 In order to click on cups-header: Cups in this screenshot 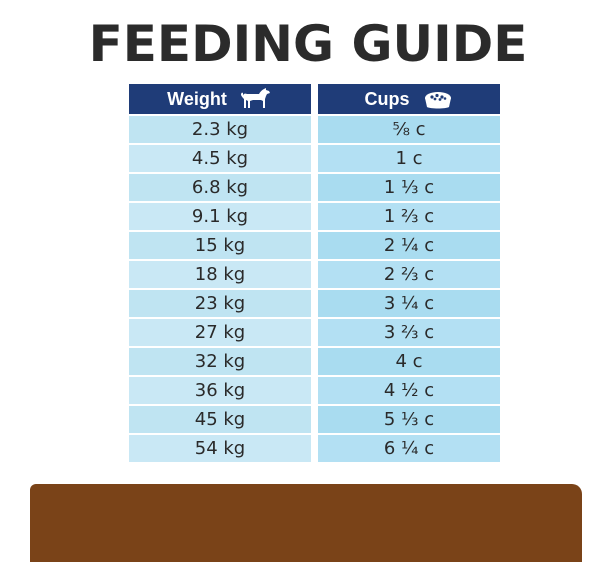, I will do `click(409, 99)`.